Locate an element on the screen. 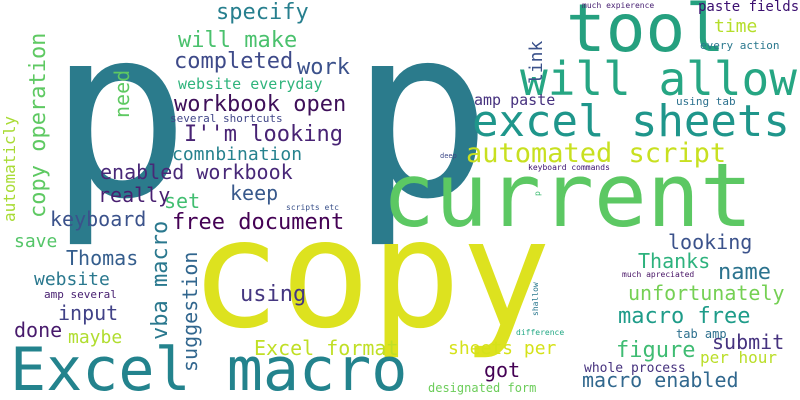  word: tool is located at coordinates (645, 33).